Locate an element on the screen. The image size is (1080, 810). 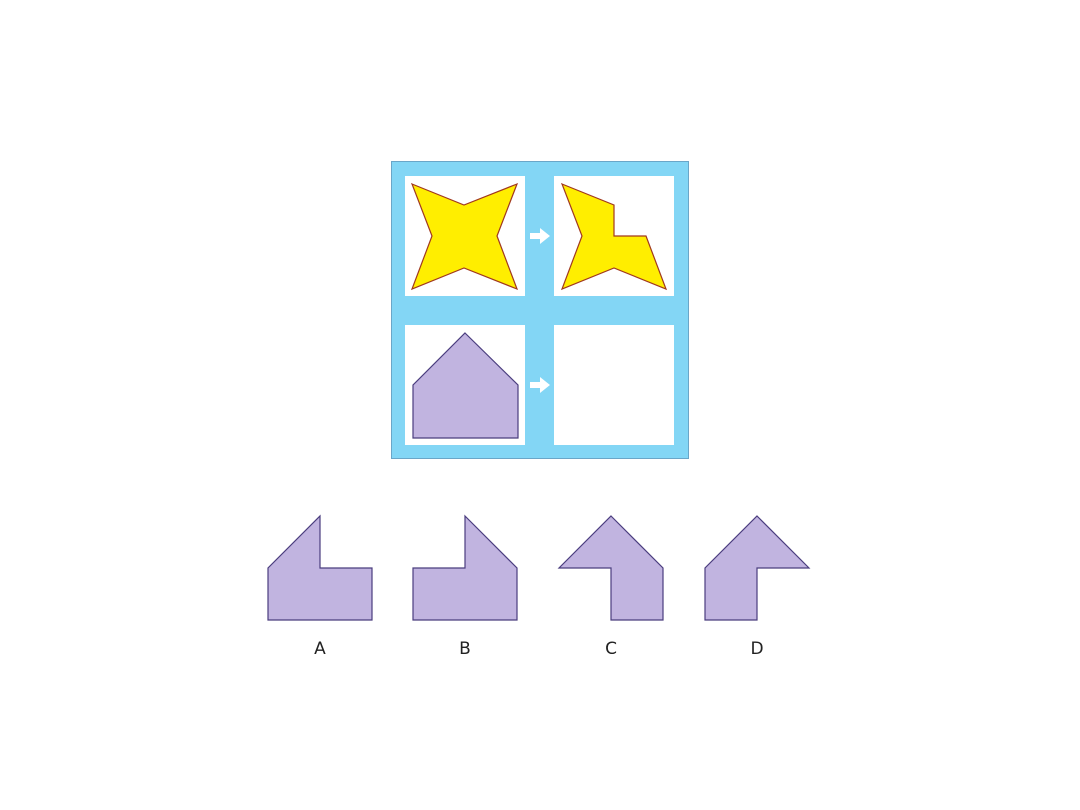
cell-bottom-right-empty is located at coordinates (614, 385).